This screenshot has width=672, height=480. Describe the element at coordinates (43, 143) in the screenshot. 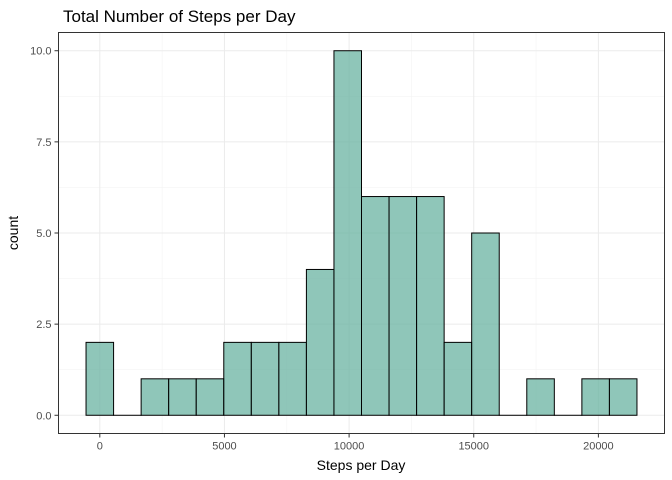

I see `y-tick-label: 7.5` at that location.